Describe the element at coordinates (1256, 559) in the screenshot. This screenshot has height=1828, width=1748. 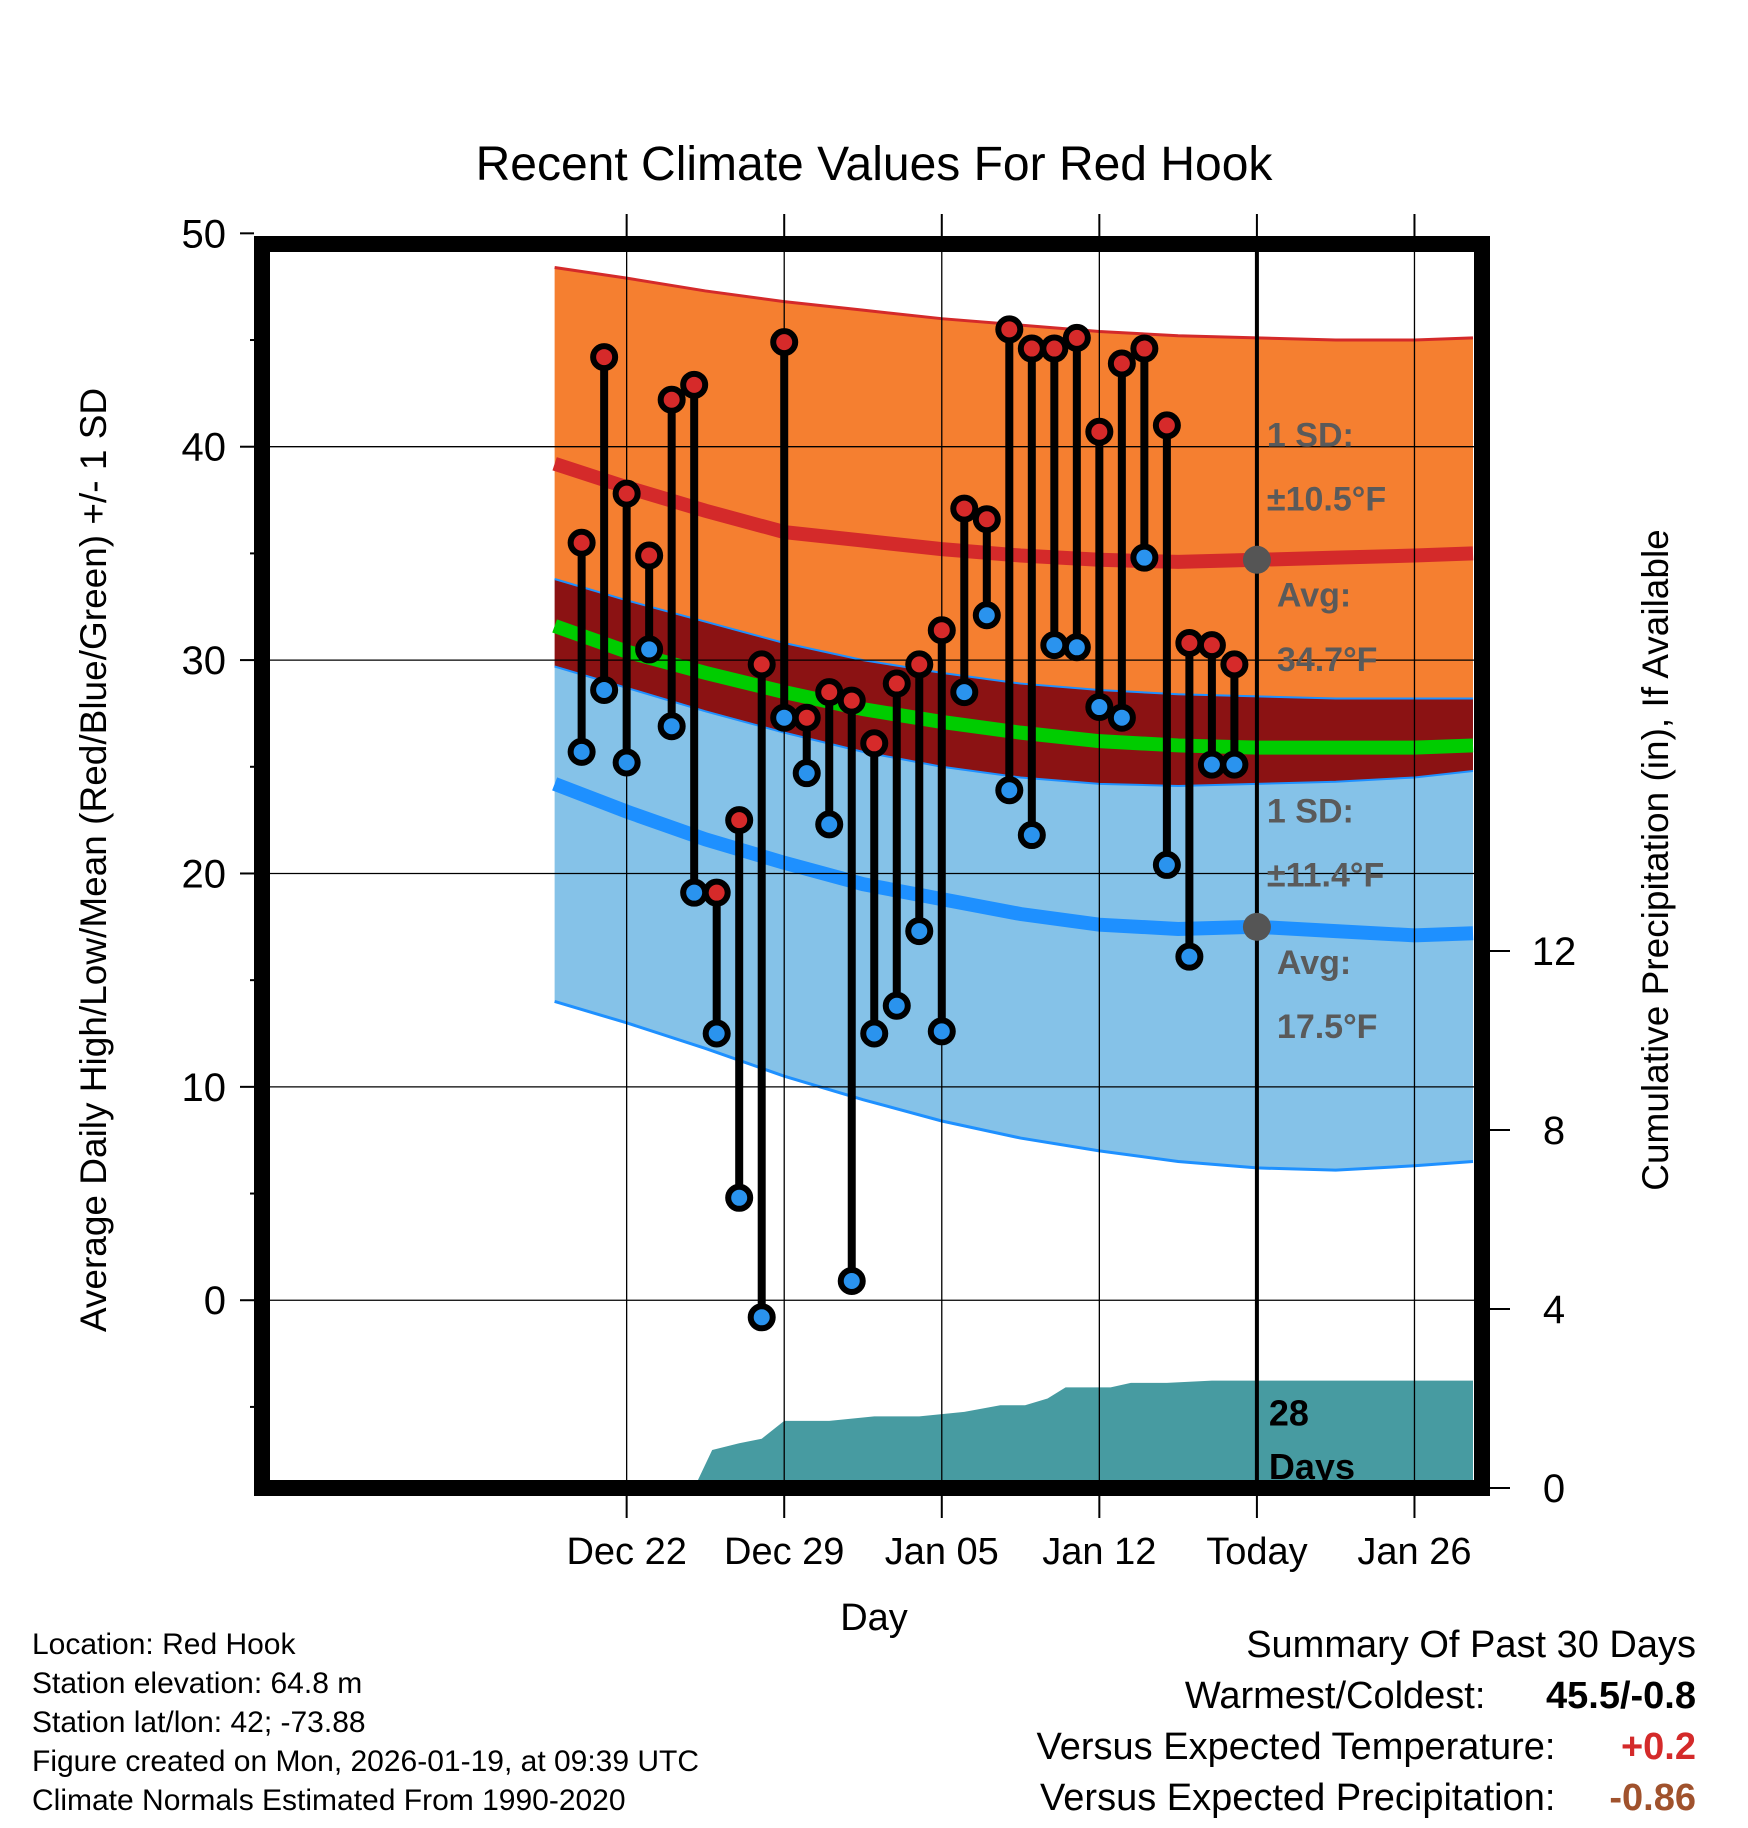
I see `today-high-average-point` at that location.